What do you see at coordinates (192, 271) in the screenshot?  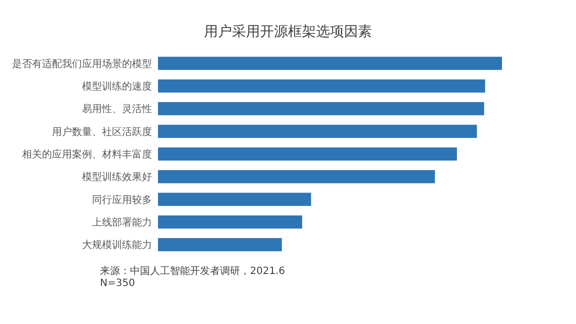 I see `annotation: 来源：中国人工智能开发者调研，2021.6` at bounding box center [192, 271].